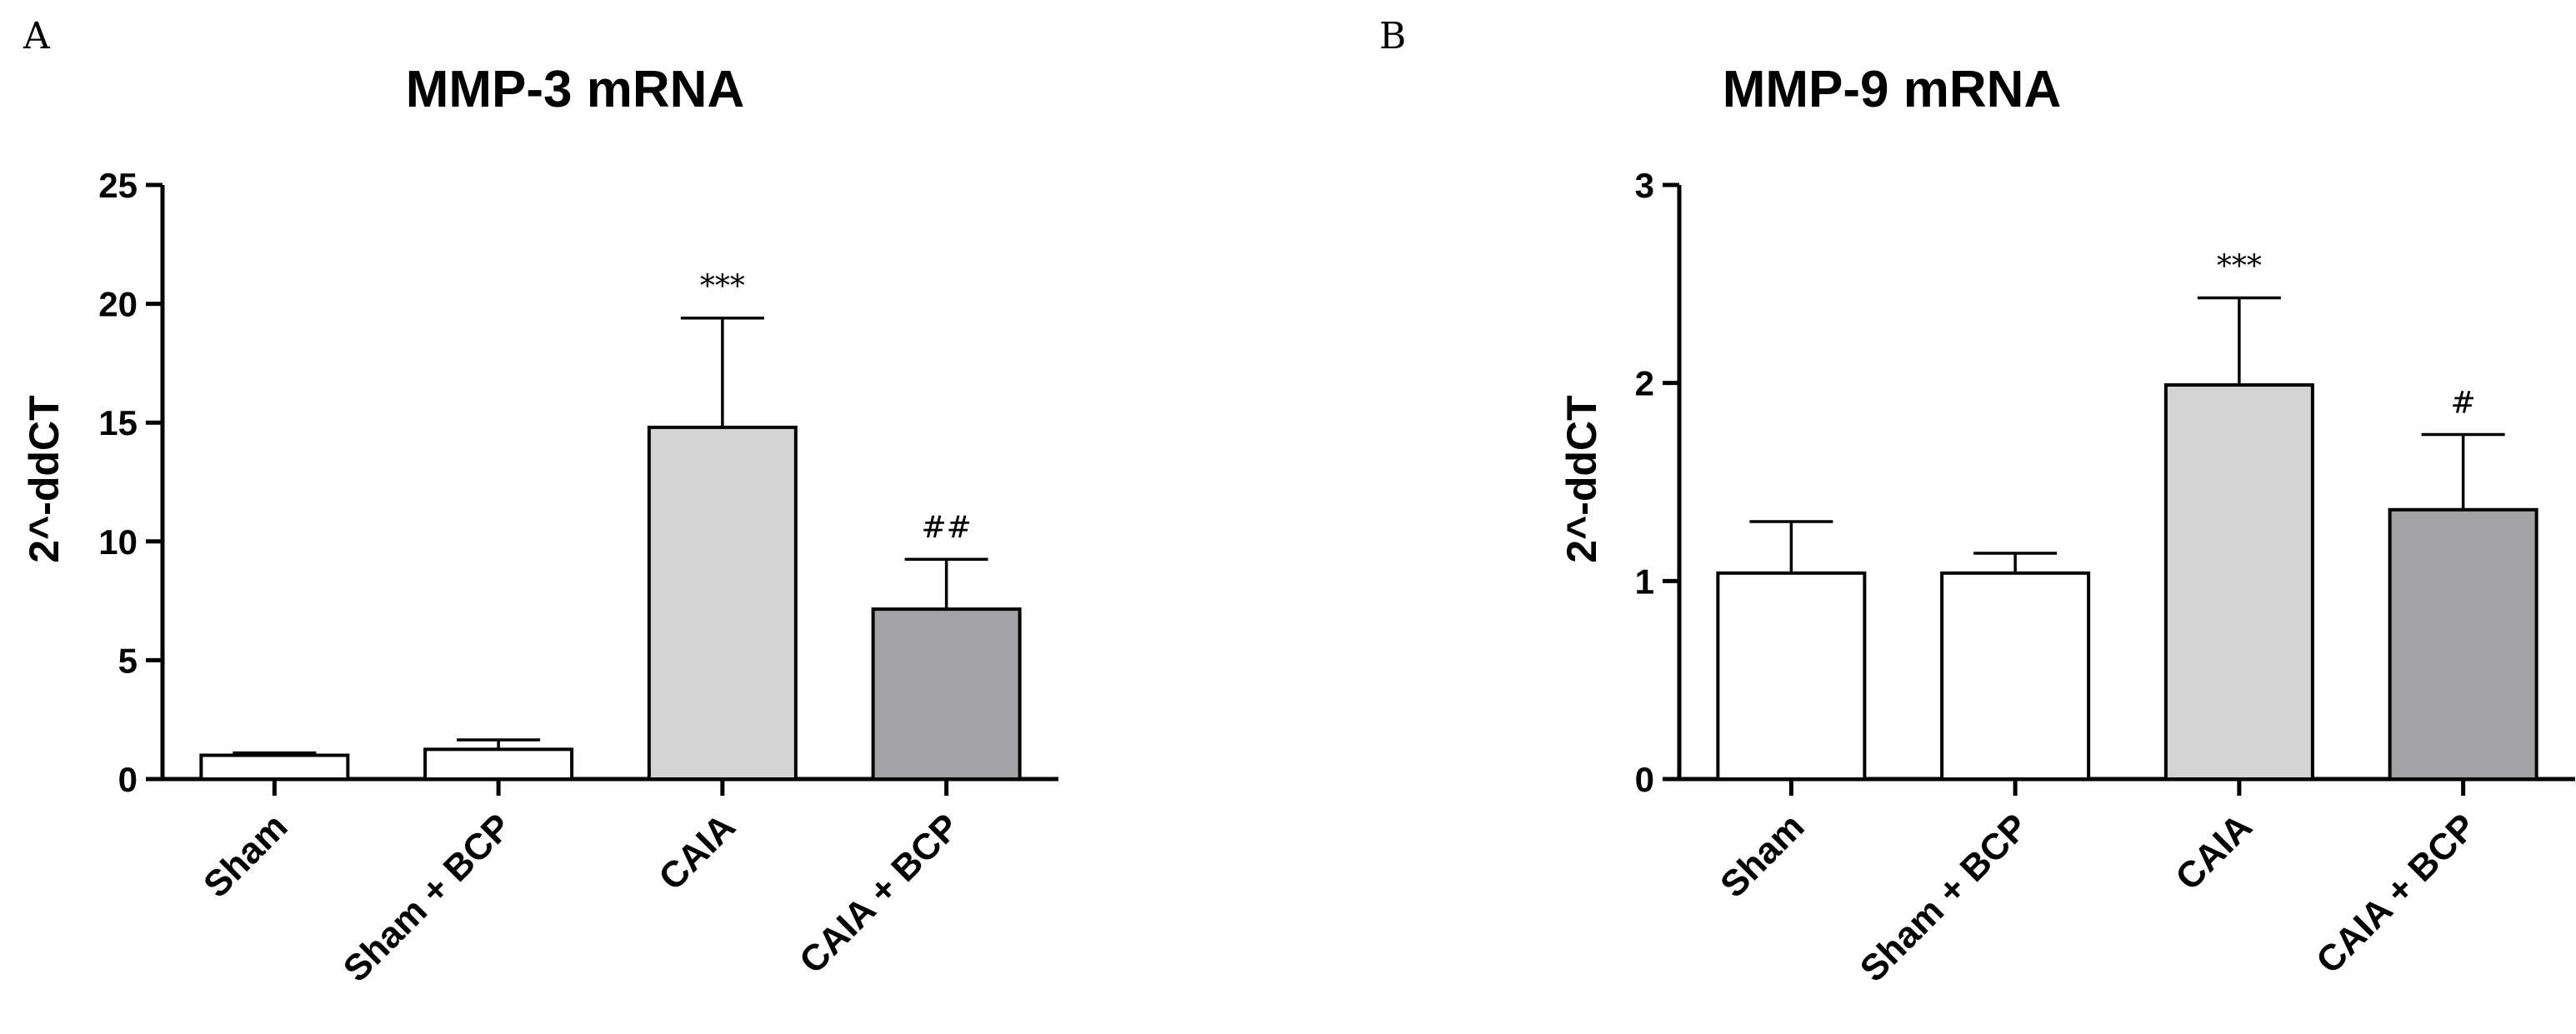 This screenshot has height=1034, width=2576. What do you see at coordinates (1393, 36) in the screenshot?
I see `panel-letter: B` at bounding box center [1393, 36].